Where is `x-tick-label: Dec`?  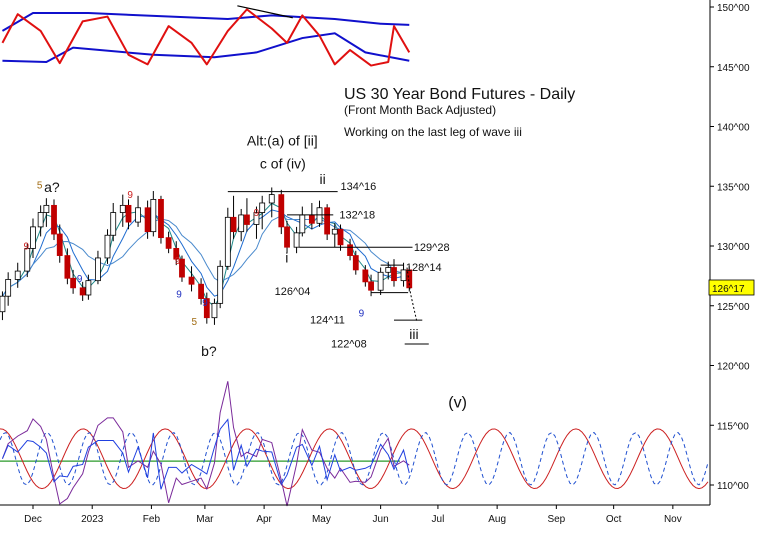
x-tick-label: Dec is located at coordinates (33, 519).